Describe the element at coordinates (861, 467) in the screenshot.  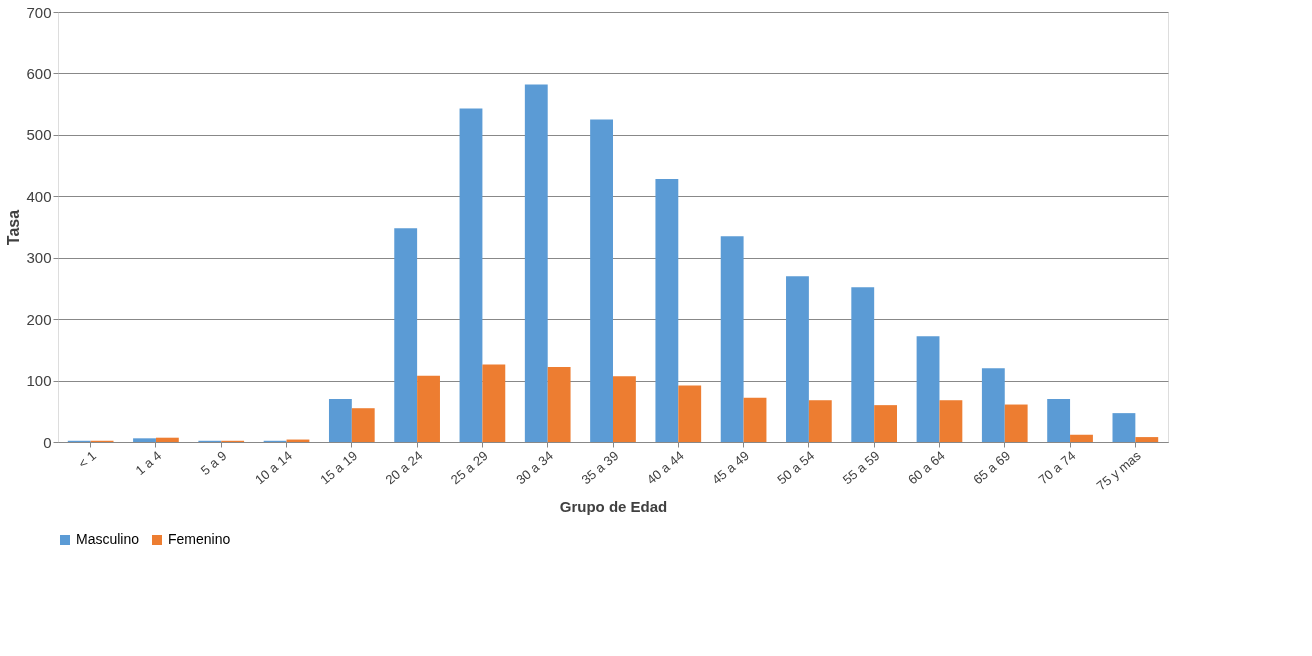
I see `x-tick-label: 55 a 59` at that location.